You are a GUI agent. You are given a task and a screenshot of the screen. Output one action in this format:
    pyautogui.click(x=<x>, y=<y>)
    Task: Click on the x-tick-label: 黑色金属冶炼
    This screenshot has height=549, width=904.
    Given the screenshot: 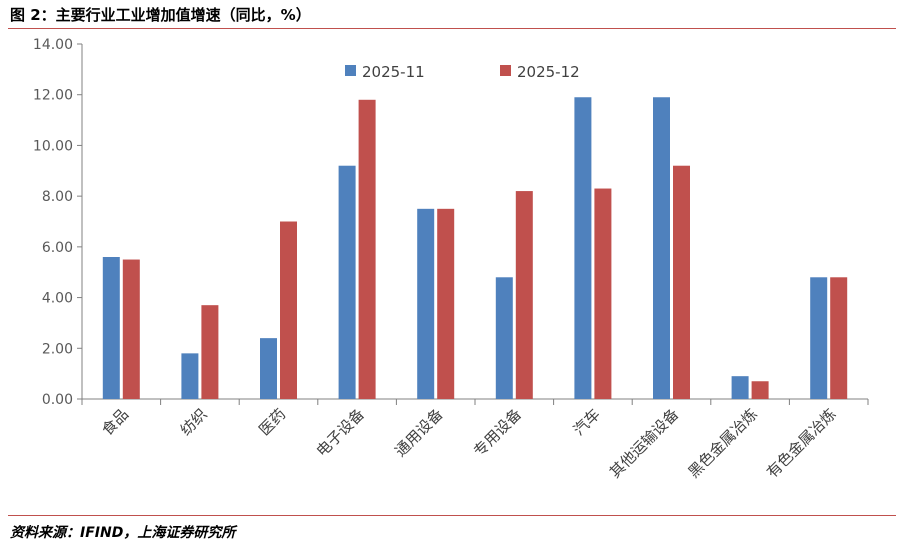 What is the action you would take?
    pyautogui.click(x=723, y=443)
    